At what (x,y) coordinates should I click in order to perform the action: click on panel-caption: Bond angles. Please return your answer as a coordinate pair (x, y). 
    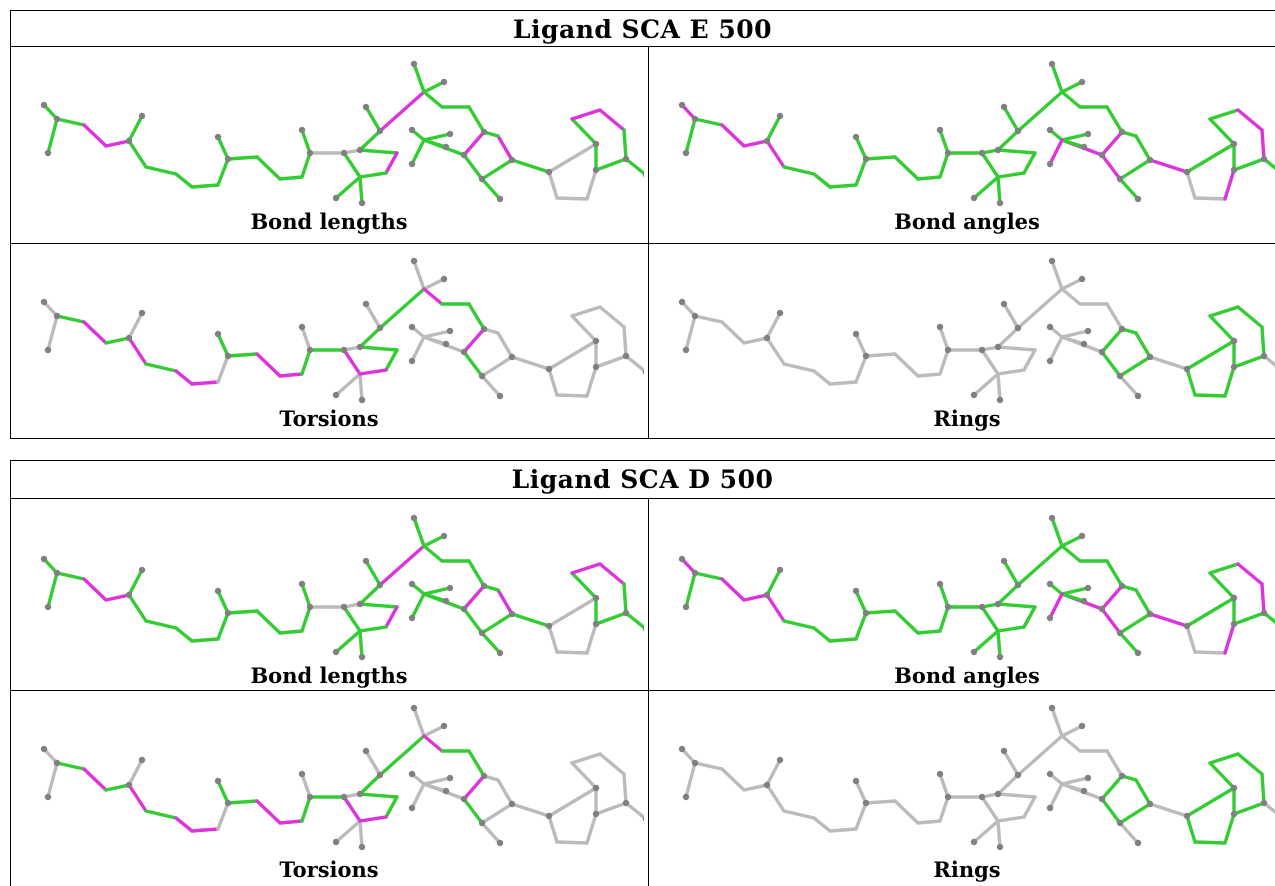
    Looking at the image, I should click on (967, 675).